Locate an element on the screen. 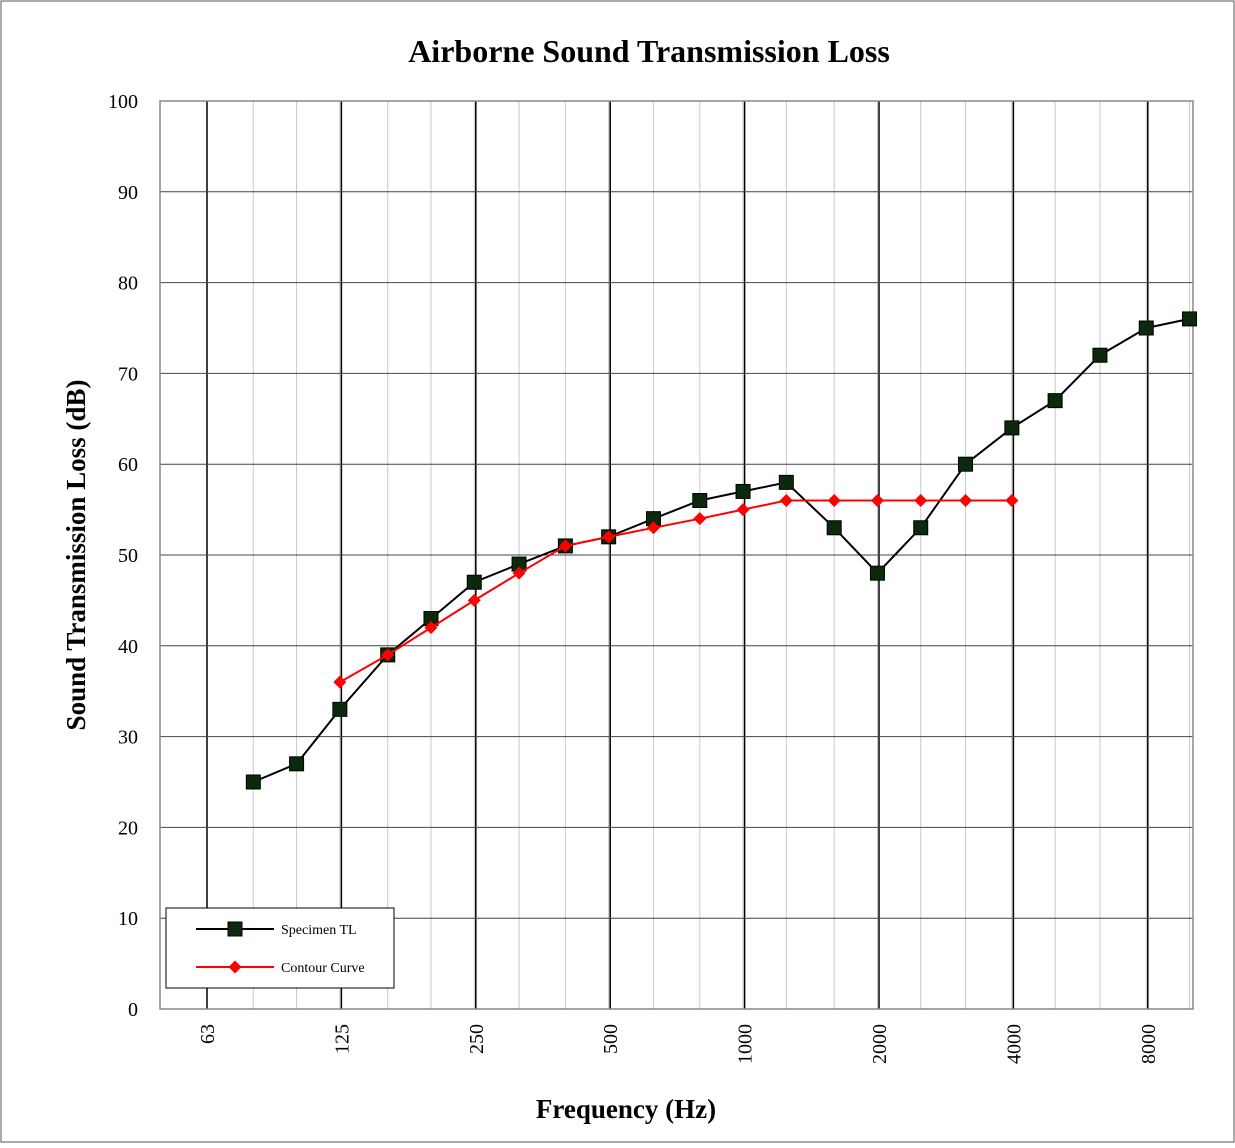 The width and height of the screenshot is (1235, 1148). y-tick-label: 10 is located at coordinates (128, 919).